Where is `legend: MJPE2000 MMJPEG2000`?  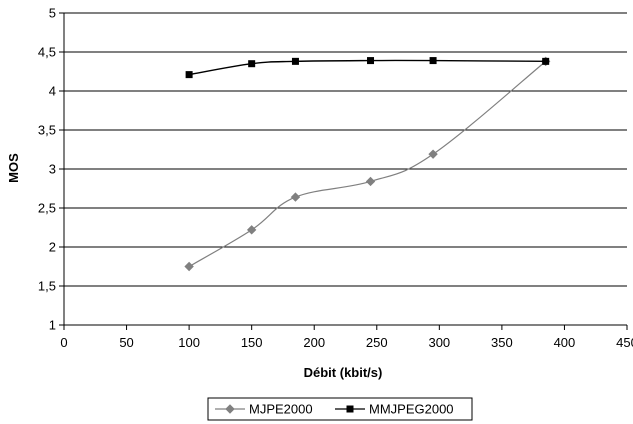
legend: MJPE2000 MMJPEG2000 is located at coordinates (340, 409).